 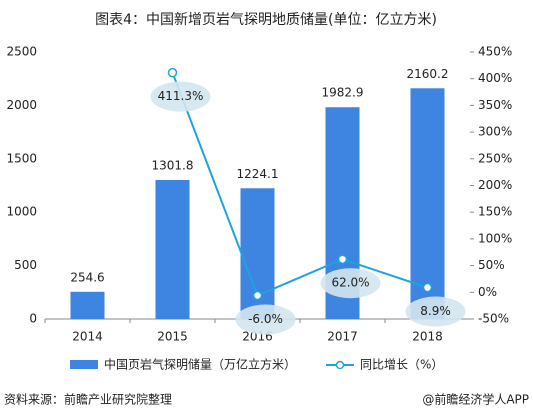 I want to click on y2-tick-label: 400%, so click(x=495, y=78).